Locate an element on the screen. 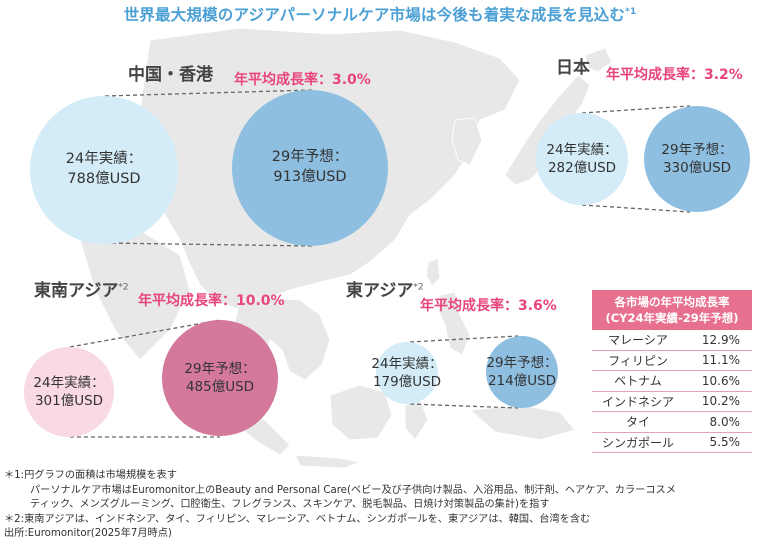 Image resolution: width=760 pixels, height=544 pixels. china-actual-bubble: 24年実績： 788億USD is located at coordinates (104, 170).